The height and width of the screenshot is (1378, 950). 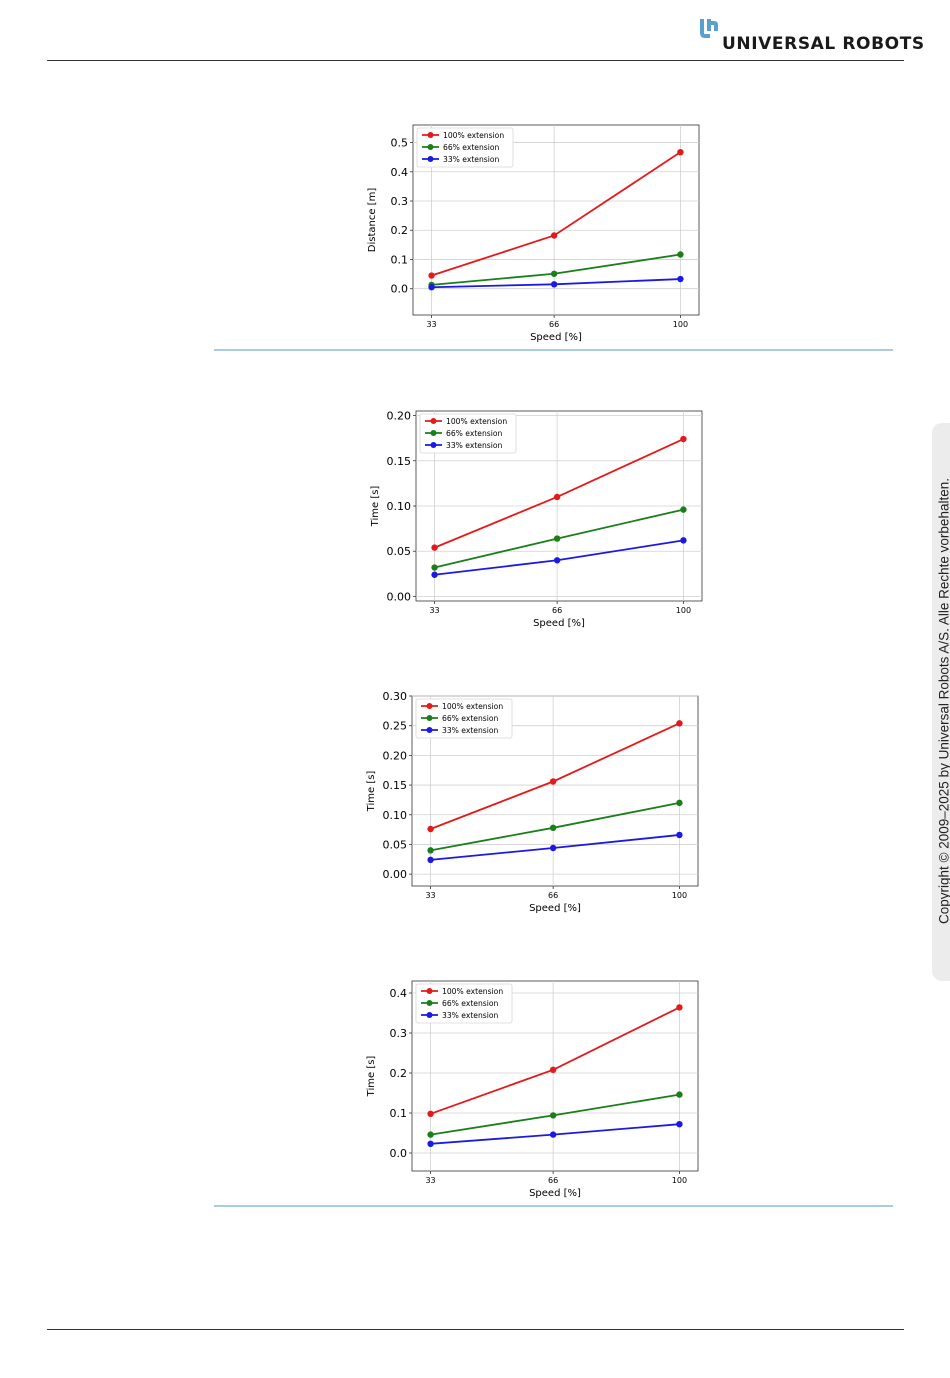 I want to click on y-axis-label: Distance [m], so click(x=372, y=220).